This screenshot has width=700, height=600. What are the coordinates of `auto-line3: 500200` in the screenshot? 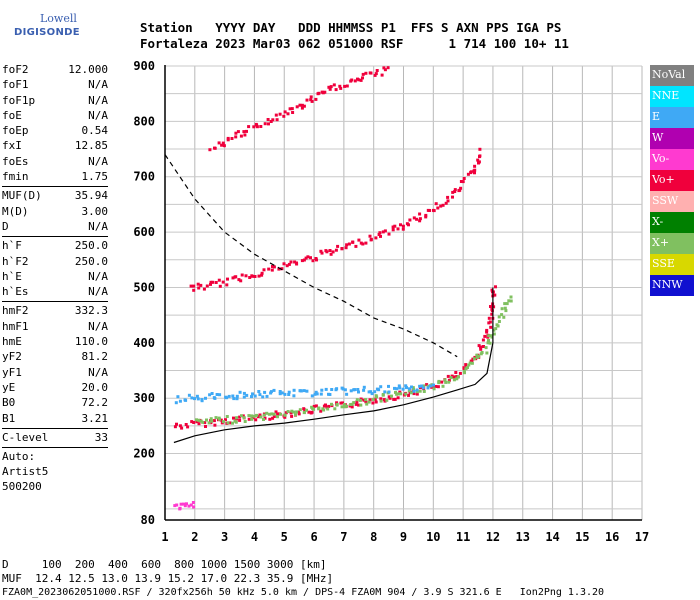 It's located at (22, 487).